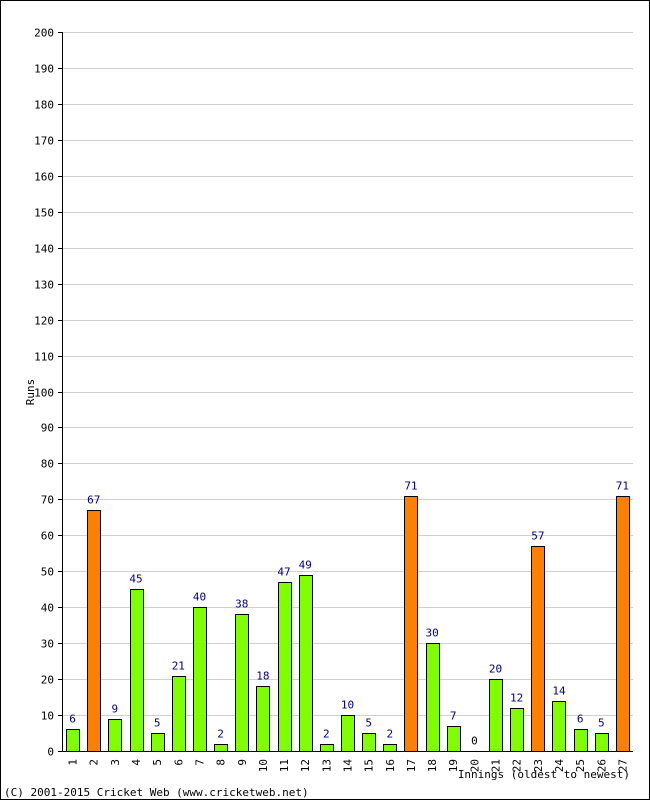 Image resolution: width=650 pixels, height=801 pixels. What do you see at coordinates (73, 762) in the screenshot?
I see `x-tick-label: 1` at bounding box center [73, 762].